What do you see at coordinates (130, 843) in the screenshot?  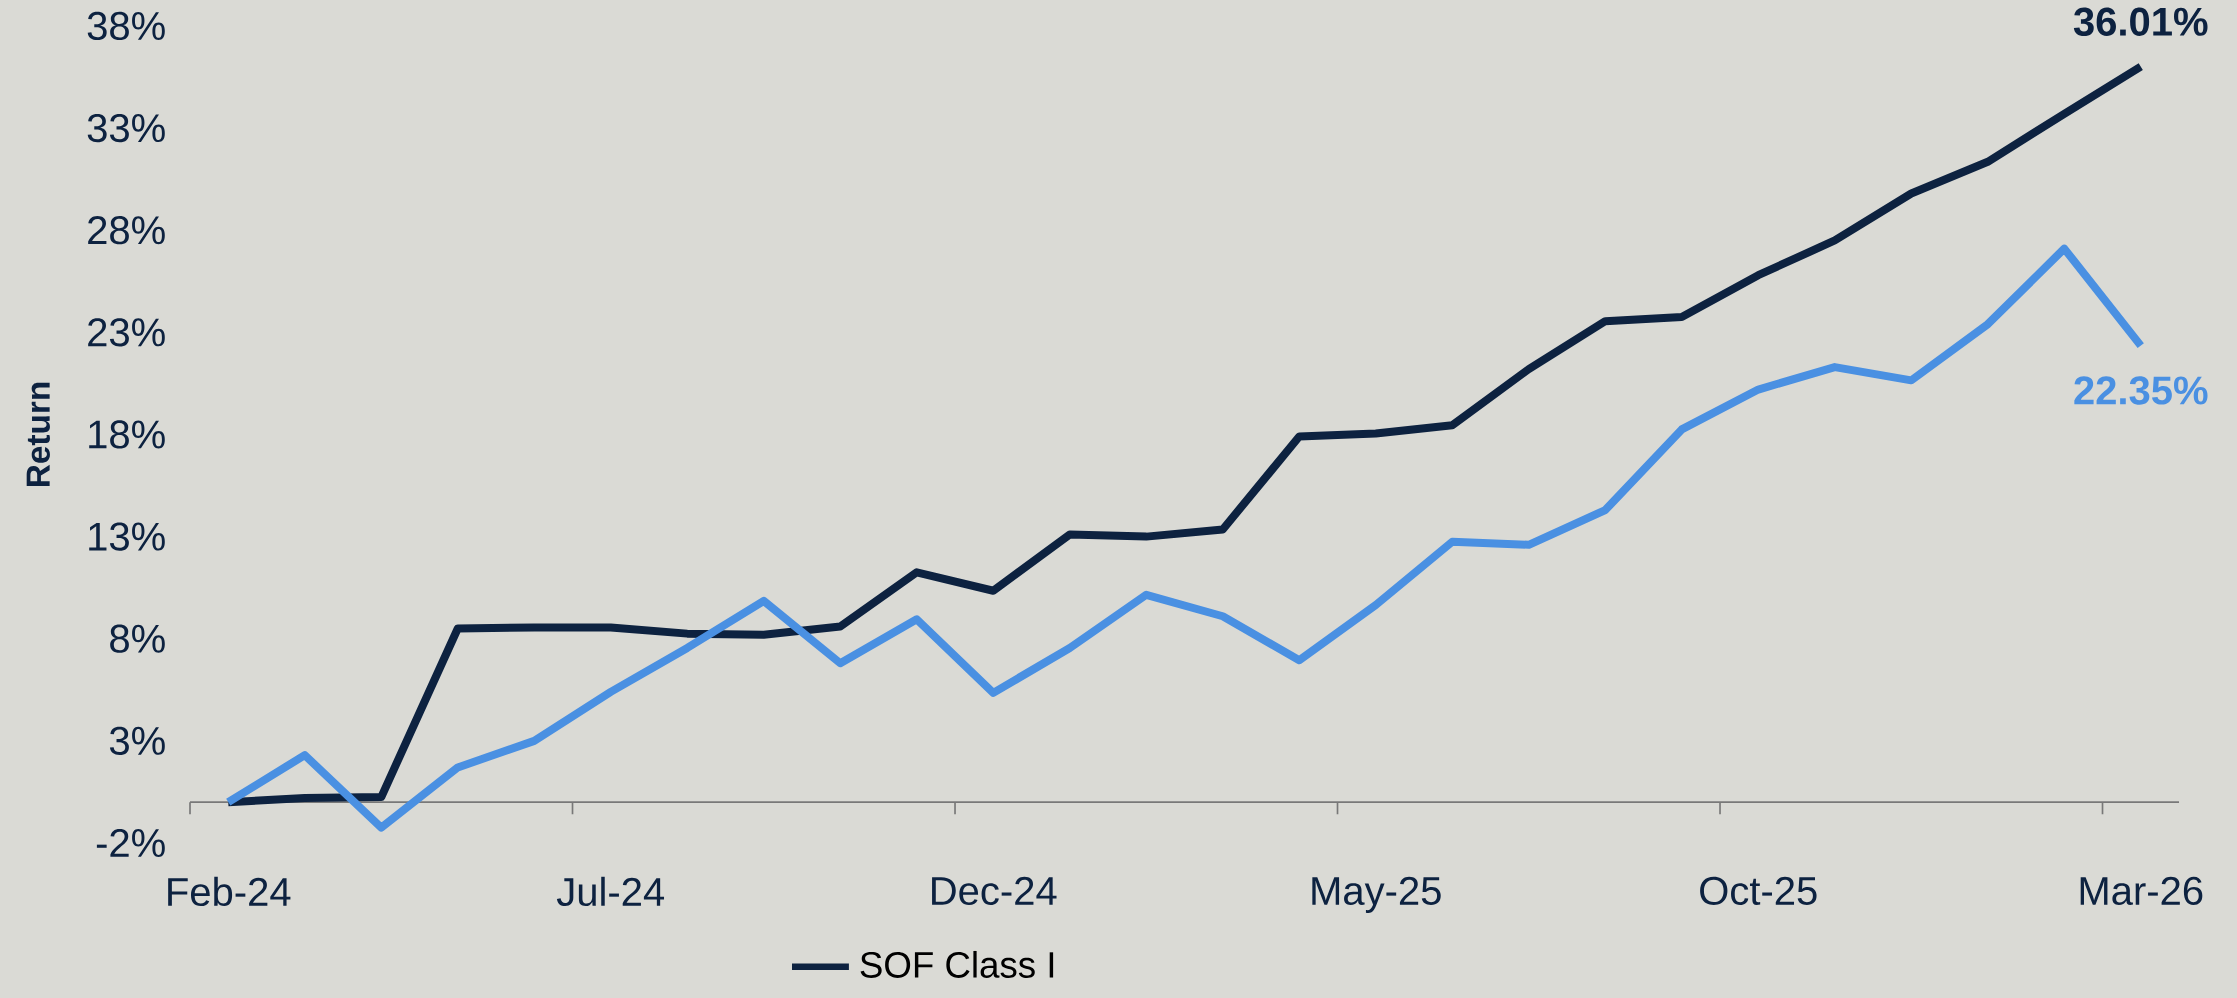 I see `y-tick-label: -2%` at bounding box center [130, 843].